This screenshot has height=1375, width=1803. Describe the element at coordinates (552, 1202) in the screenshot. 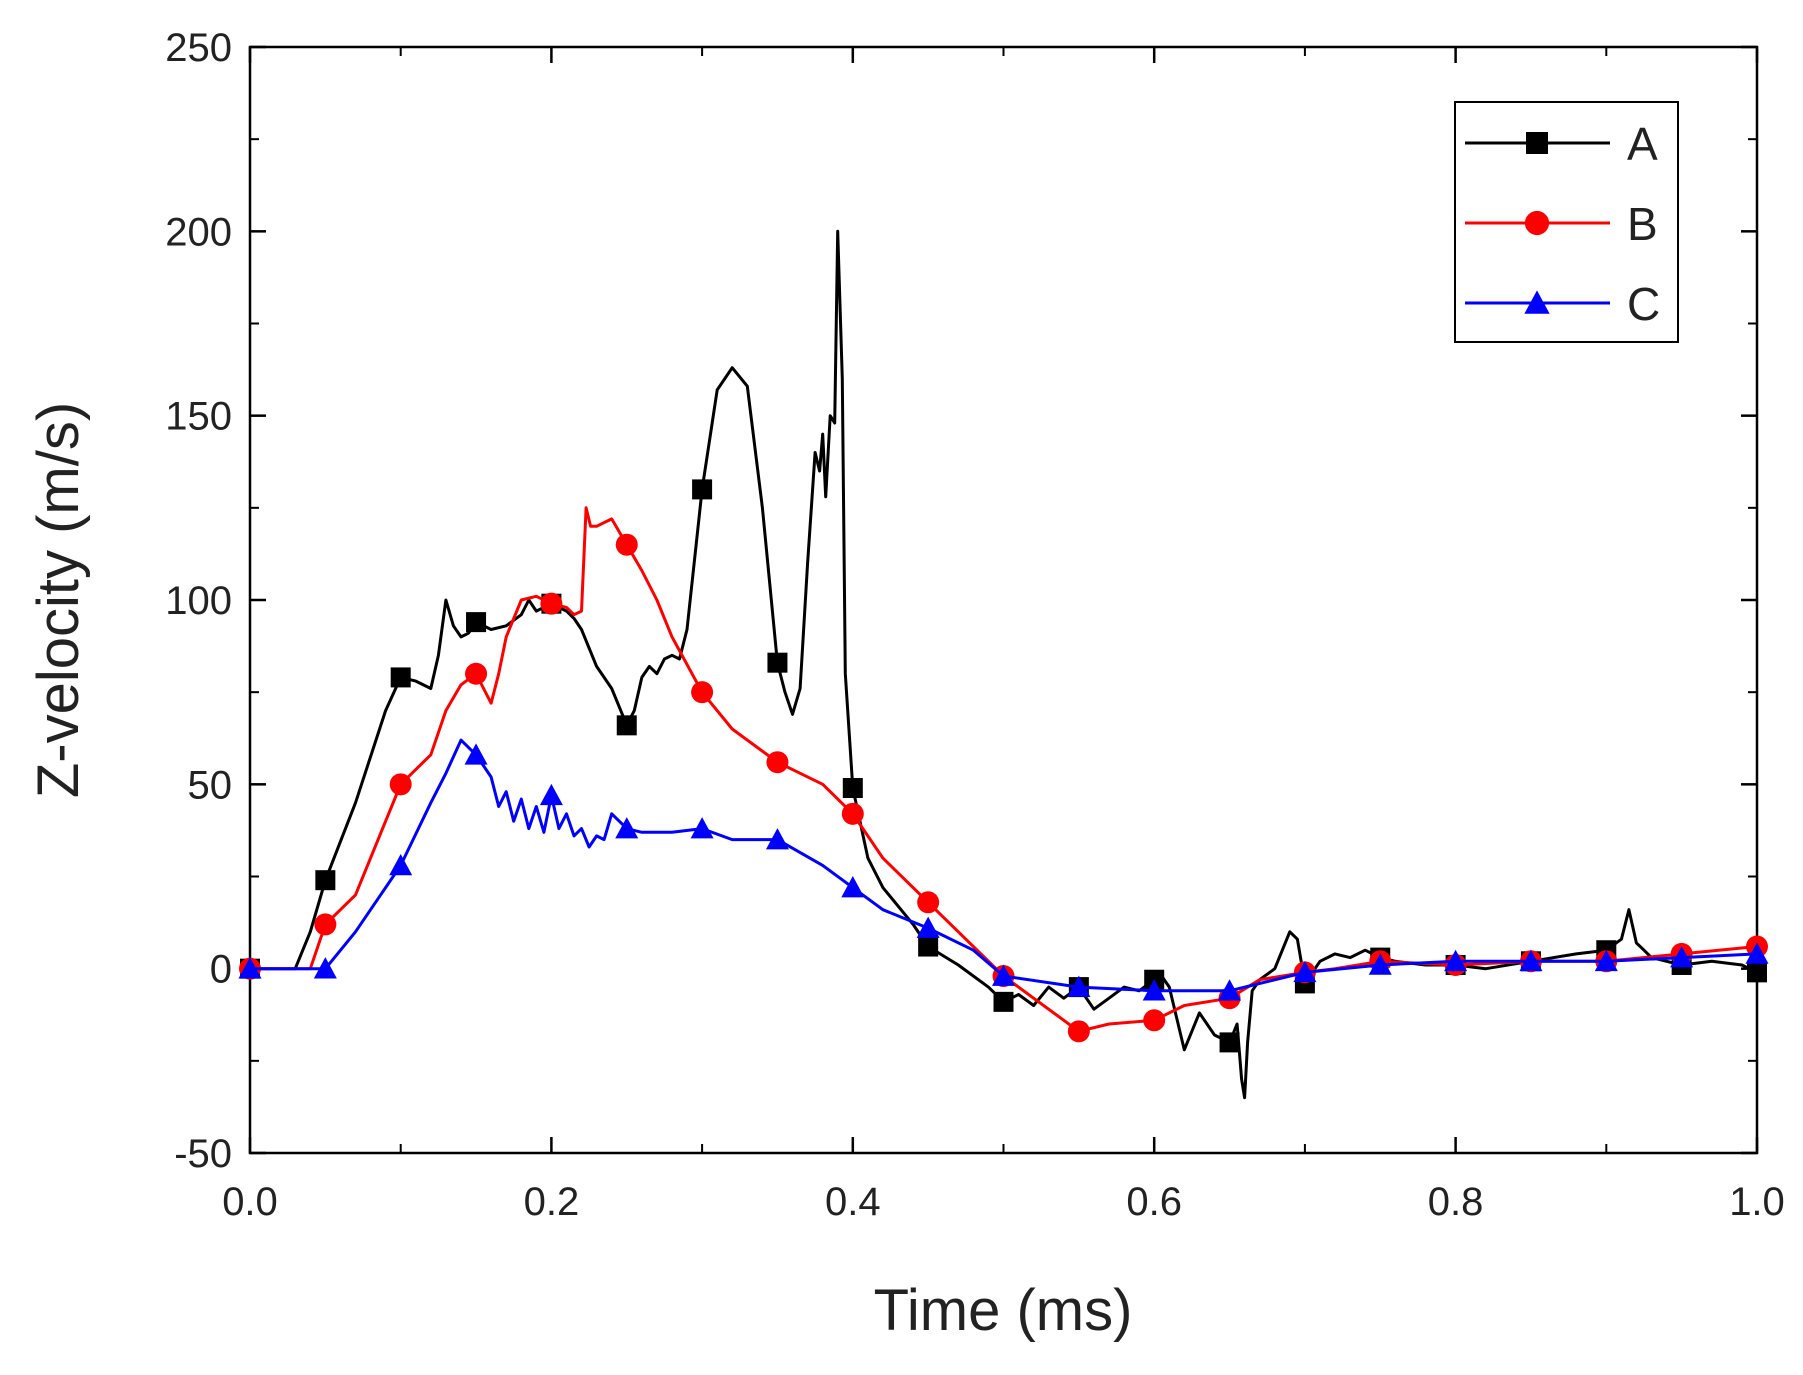

I see `x-tick-label: 0.2` at that location.